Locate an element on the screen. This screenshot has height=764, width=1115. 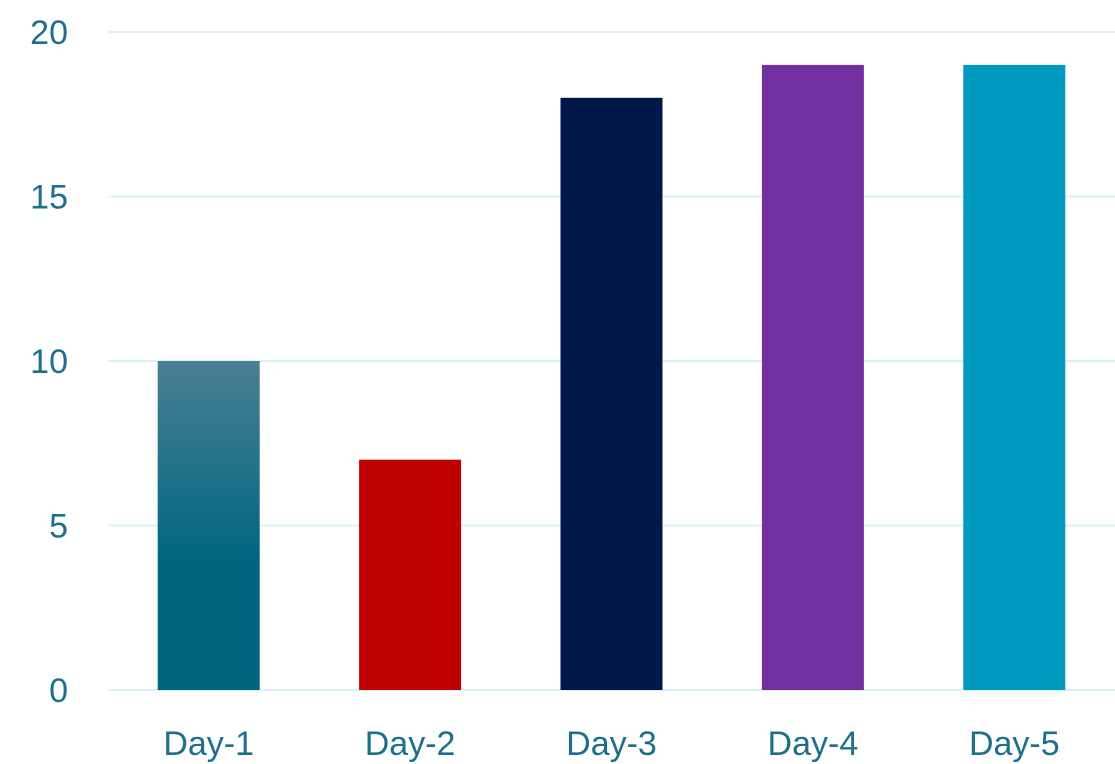
y-tick-label: 20 is located at coordinates (49, 33).